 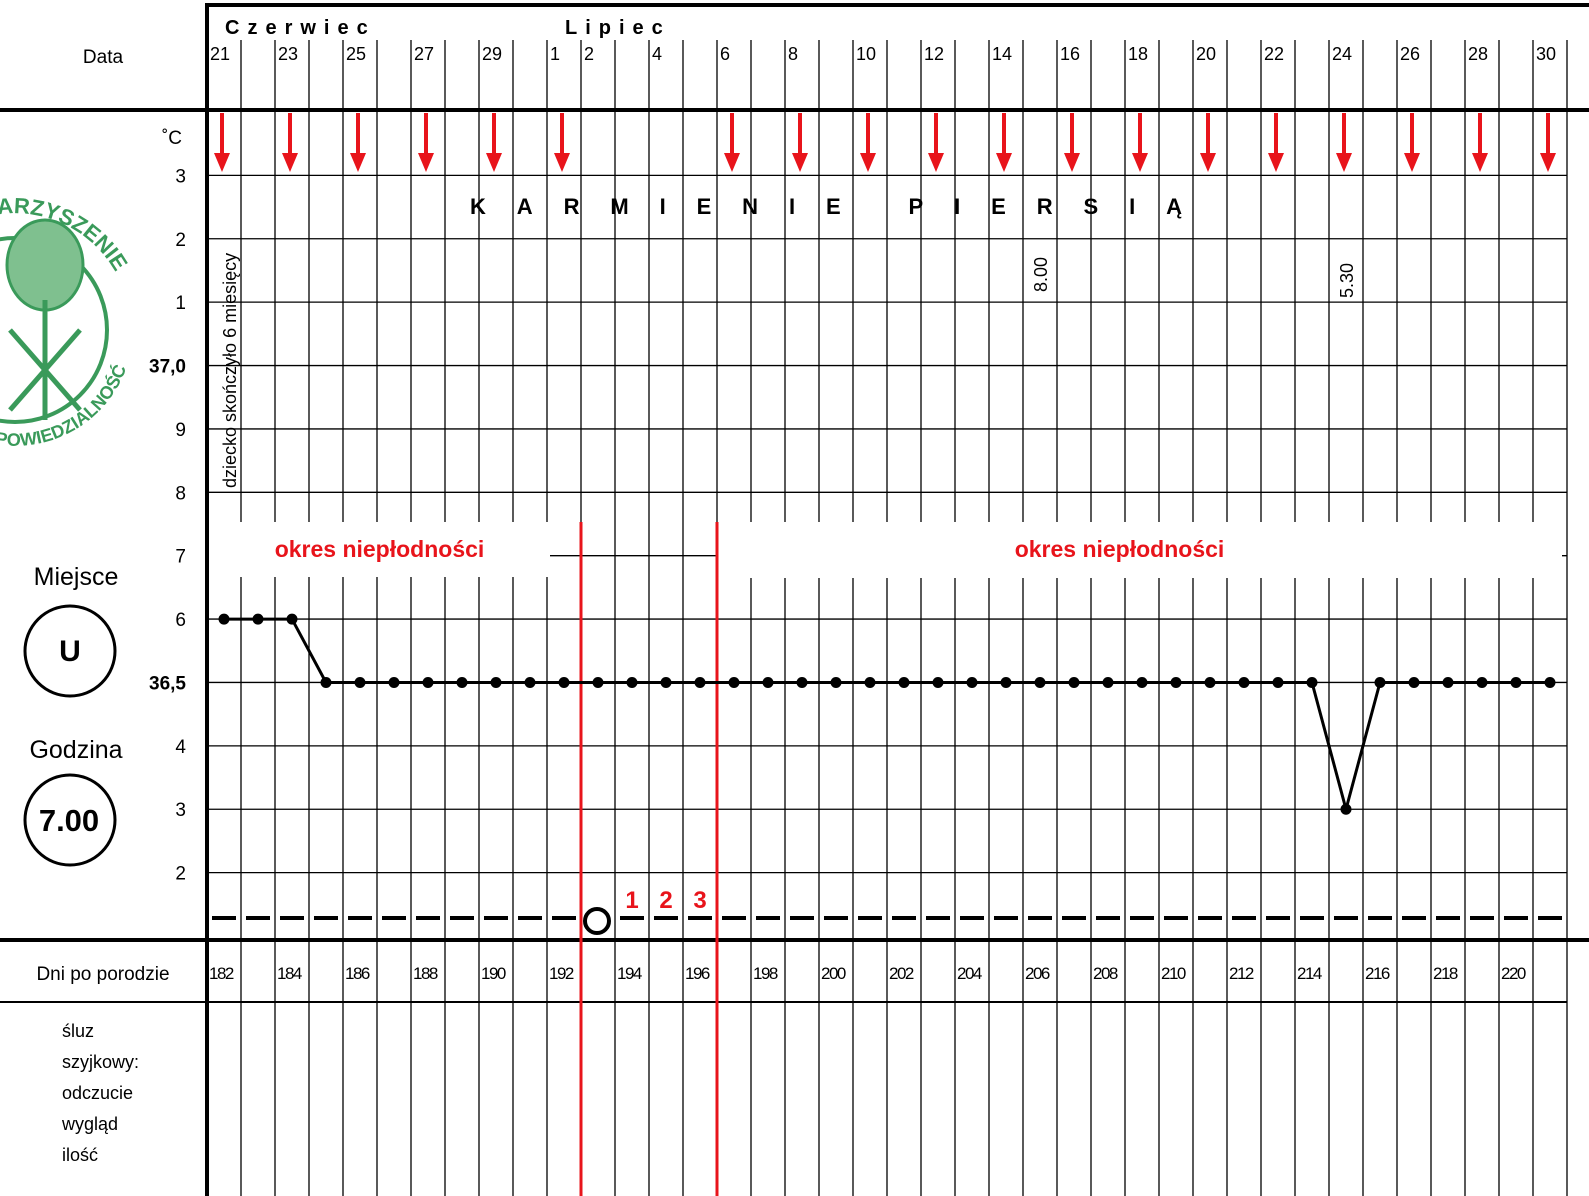 What do you see at coordinates (103, 57) in the screenshot?
I see `date-row-label: Data` at bounding box center [103, 57].